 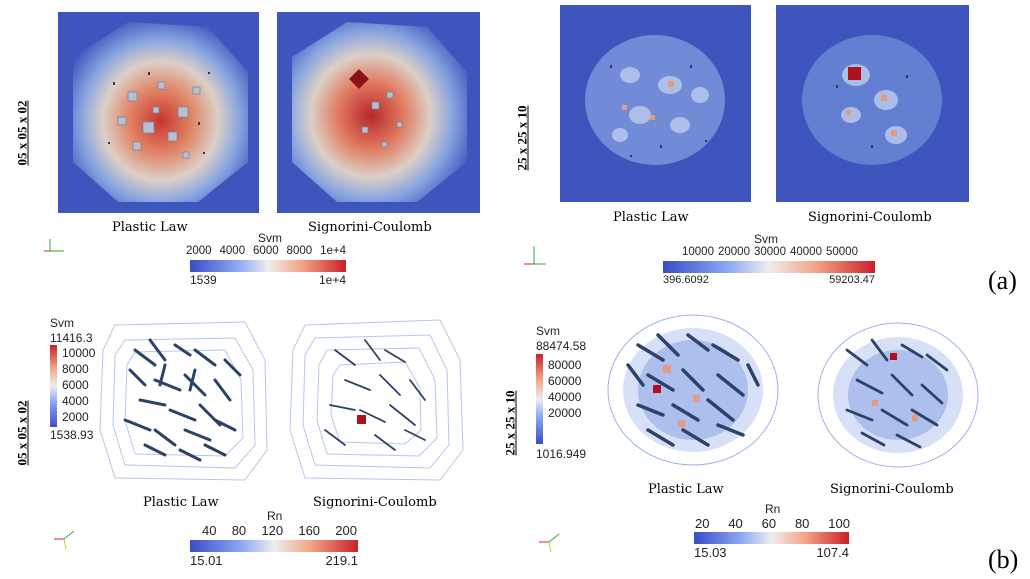 I want to click on colorbar-max: 107.4, so click(x=832, y=552).